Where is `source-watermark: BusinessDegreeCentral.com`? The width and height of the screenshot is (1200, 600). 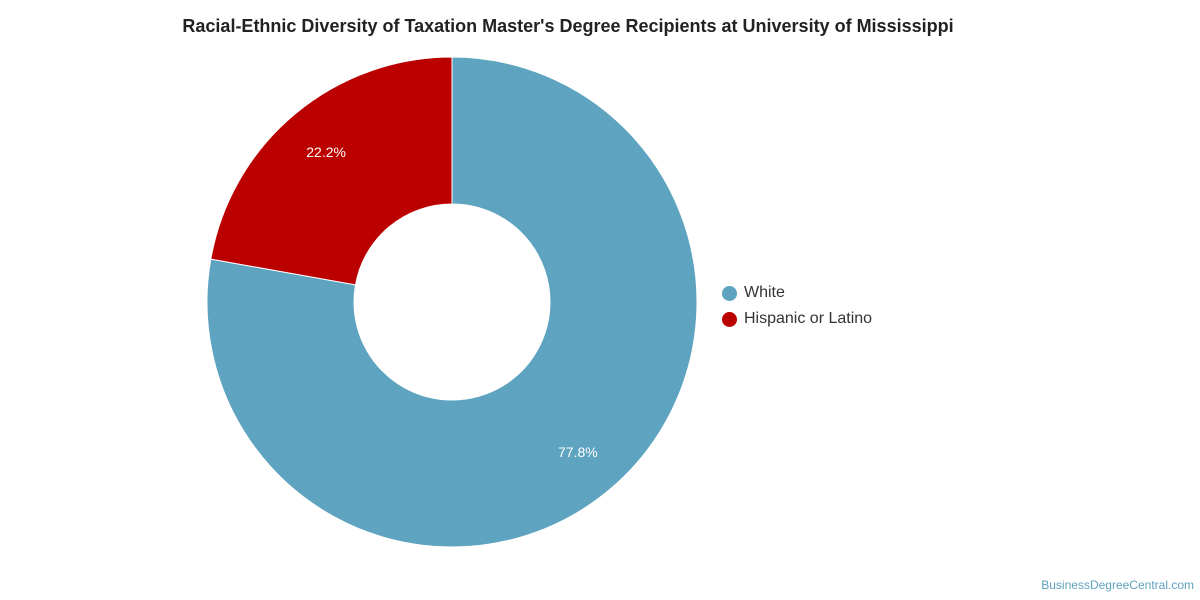
source-watermark: BusinessDegreeCentral.com is located at coordinates (1117, 585).